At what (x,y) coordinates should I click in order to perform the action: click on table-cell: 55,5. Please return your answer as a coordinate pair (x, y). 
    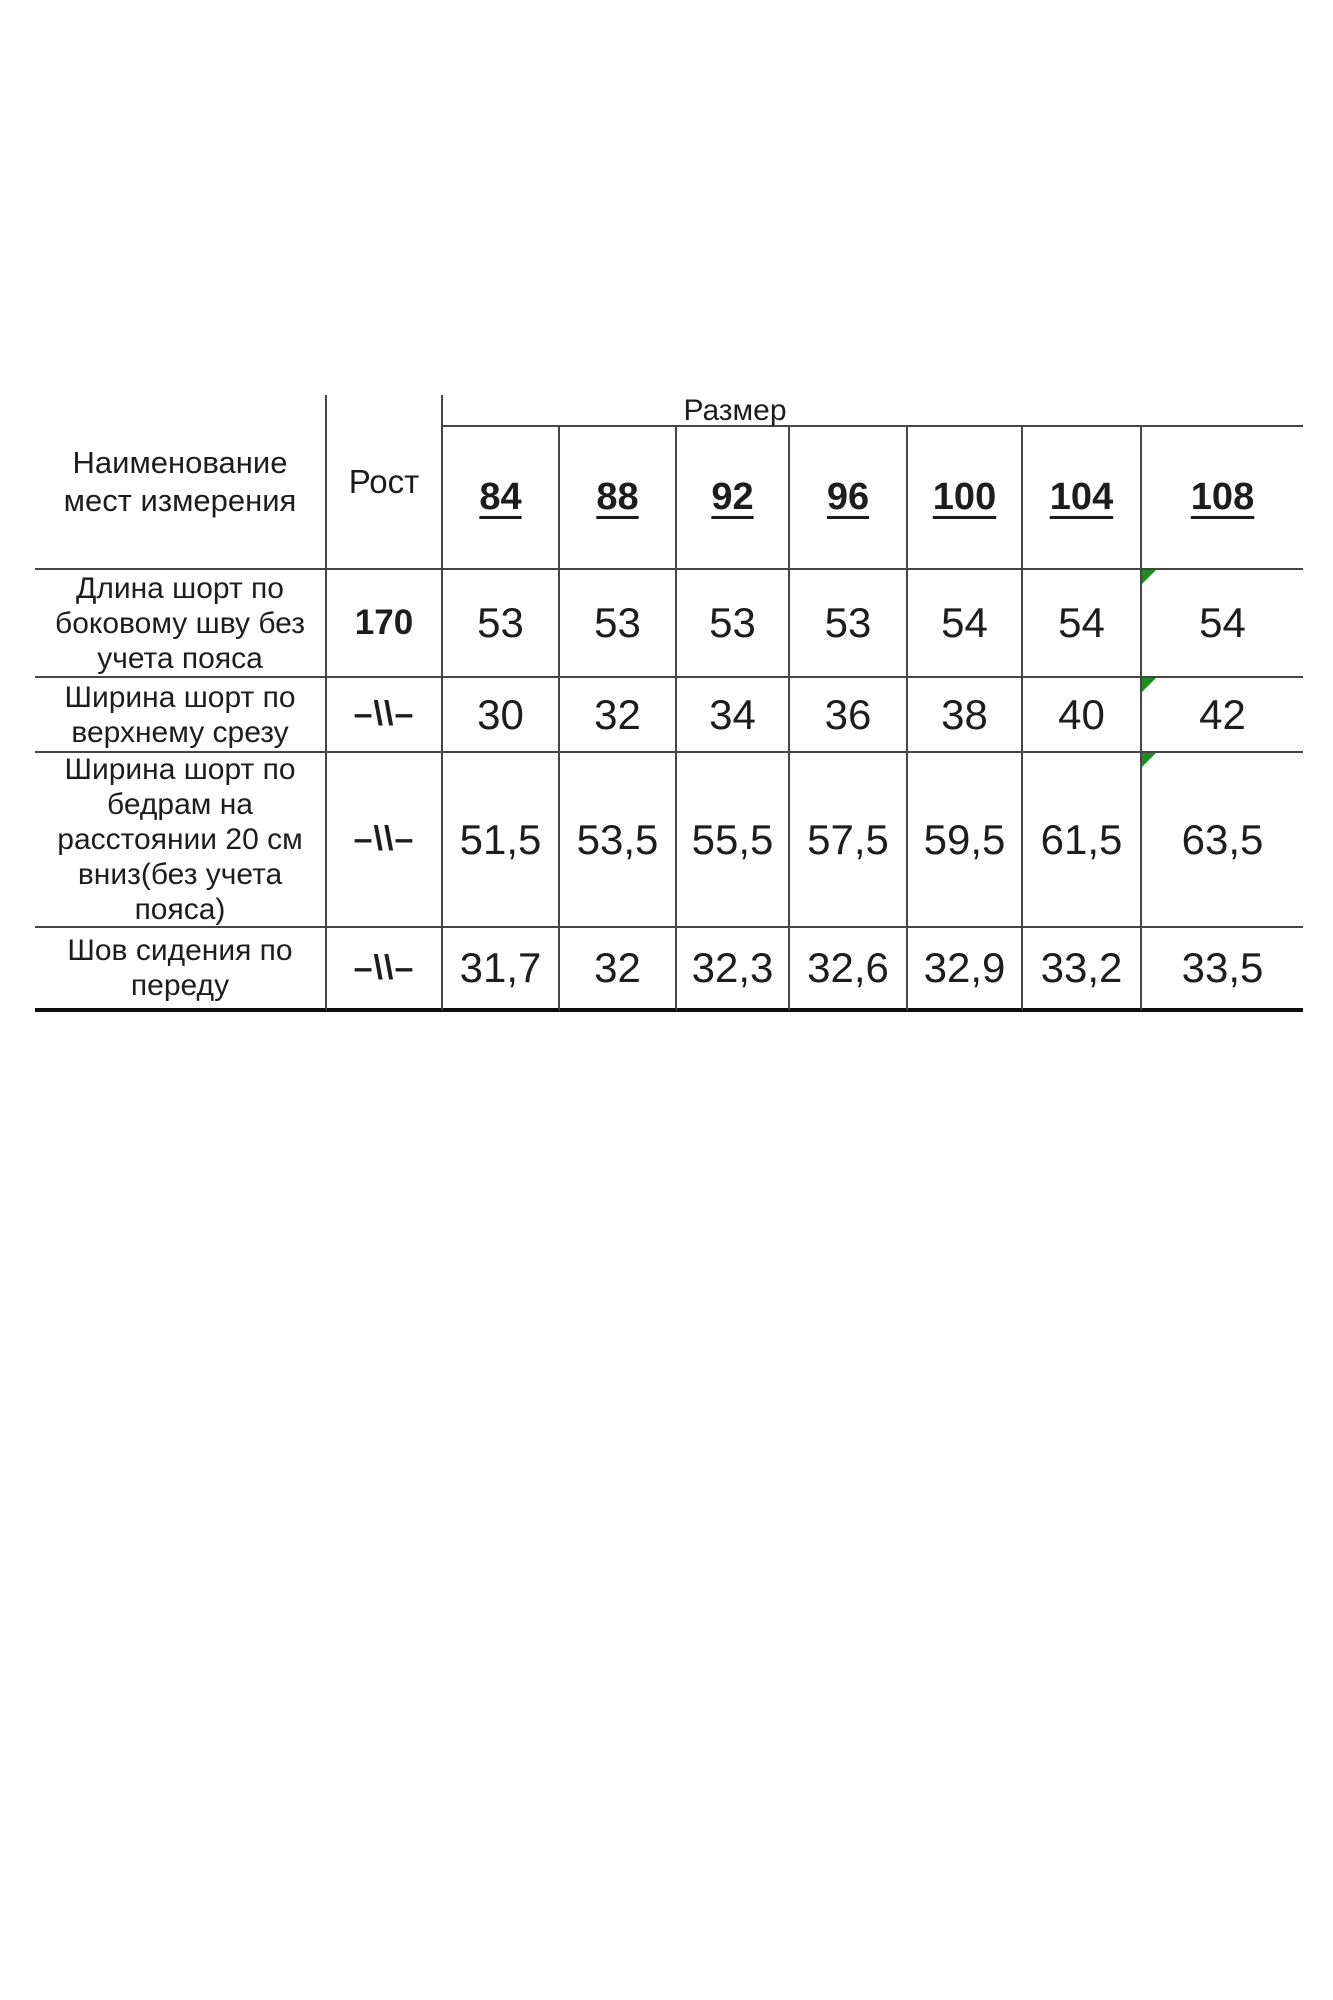
    Looking at the image, I should click on (733, 840).